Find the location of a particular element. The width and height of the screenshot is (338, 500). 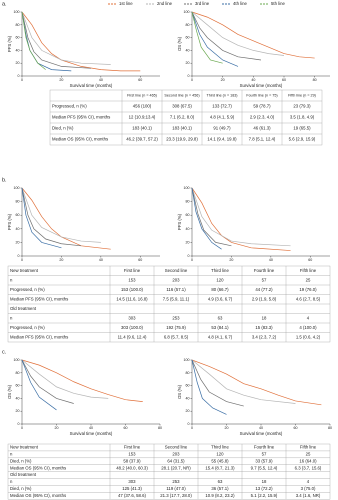

table-cell: 11.4 (9.6, 12.4) is located at coordinates (132, 336).